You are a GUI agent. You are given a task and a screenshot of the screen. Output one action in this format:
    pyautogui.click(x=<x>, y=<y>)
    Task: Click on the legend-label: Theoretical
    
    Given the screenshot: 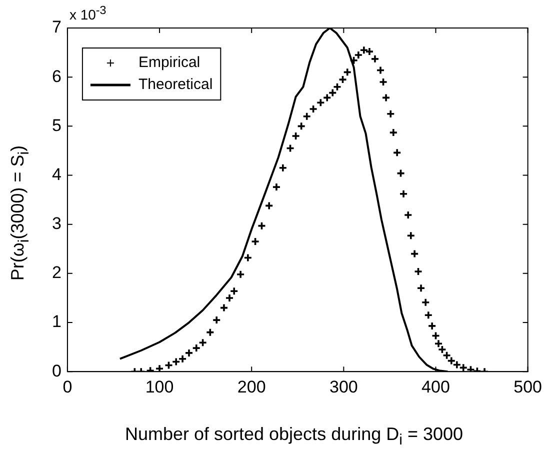 What is the action you would take?
    pyautogui.click(x=175, y=85)
    